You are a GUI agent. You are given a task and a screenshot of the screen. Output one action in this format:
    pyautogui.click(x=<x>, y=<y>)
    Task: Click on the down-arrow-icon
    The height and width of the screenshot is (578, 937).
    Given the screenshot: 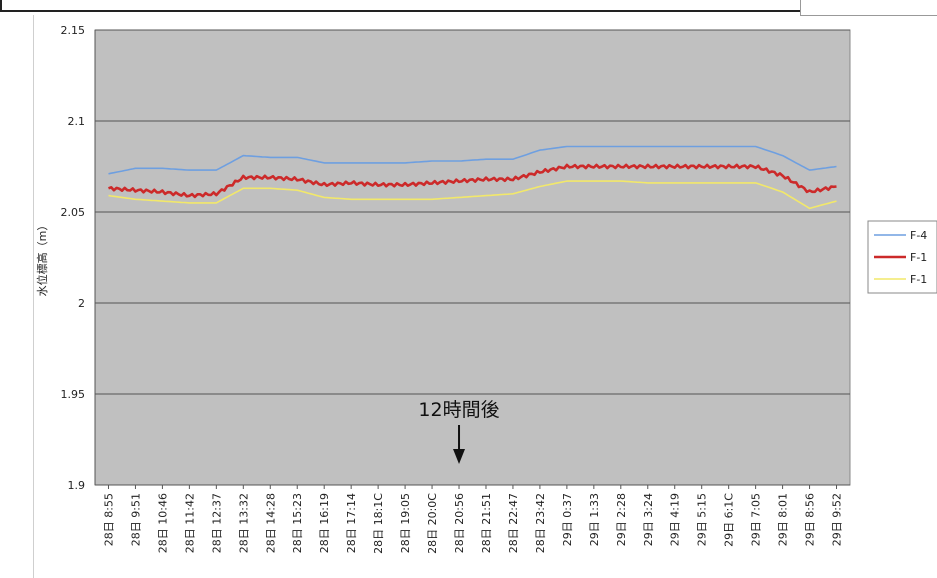 What is the action you would take?
    pyautogui.click(x=459, y=456)
    